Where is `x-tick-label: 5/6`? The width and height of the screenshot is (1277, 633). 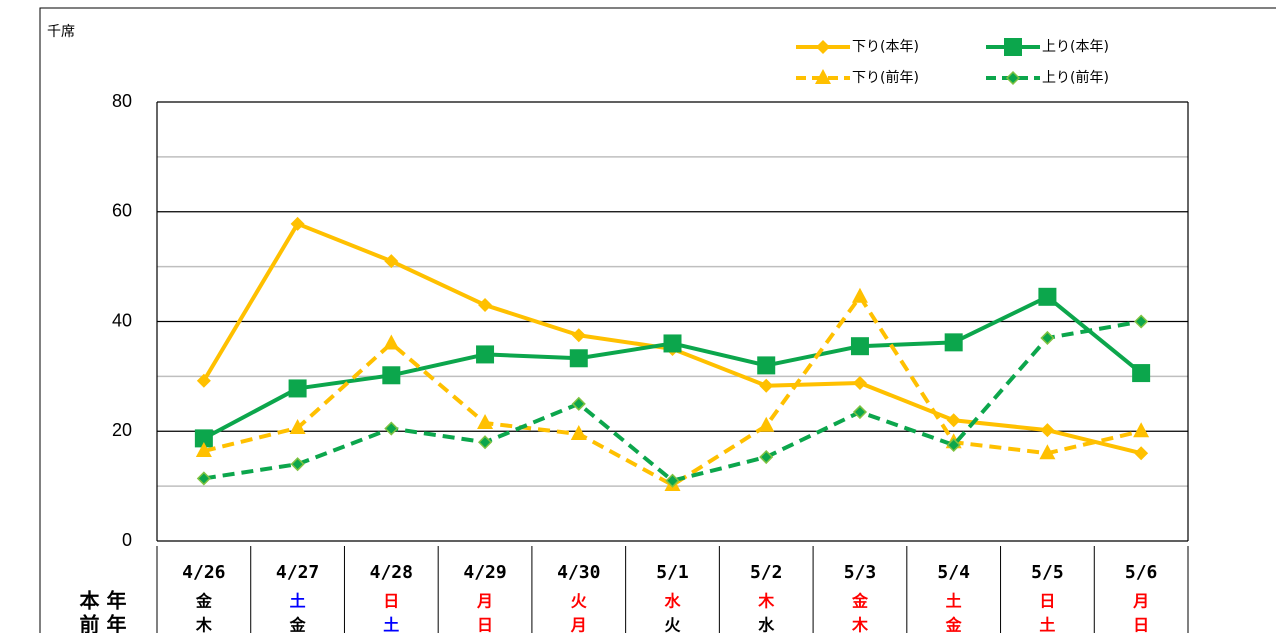
x-tick-label: 5/6 is located at coordinates (1141, 572).